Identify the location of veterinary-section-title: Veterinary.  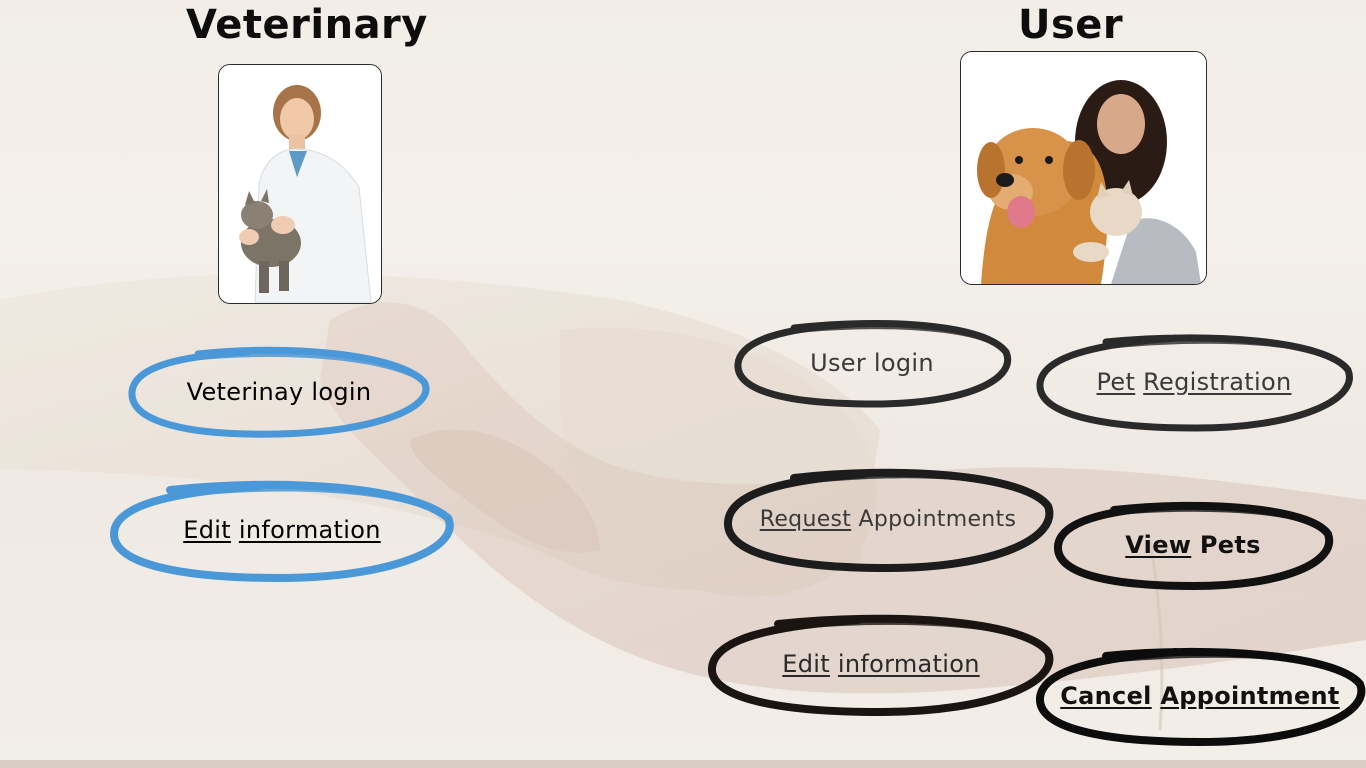
(307, 25).